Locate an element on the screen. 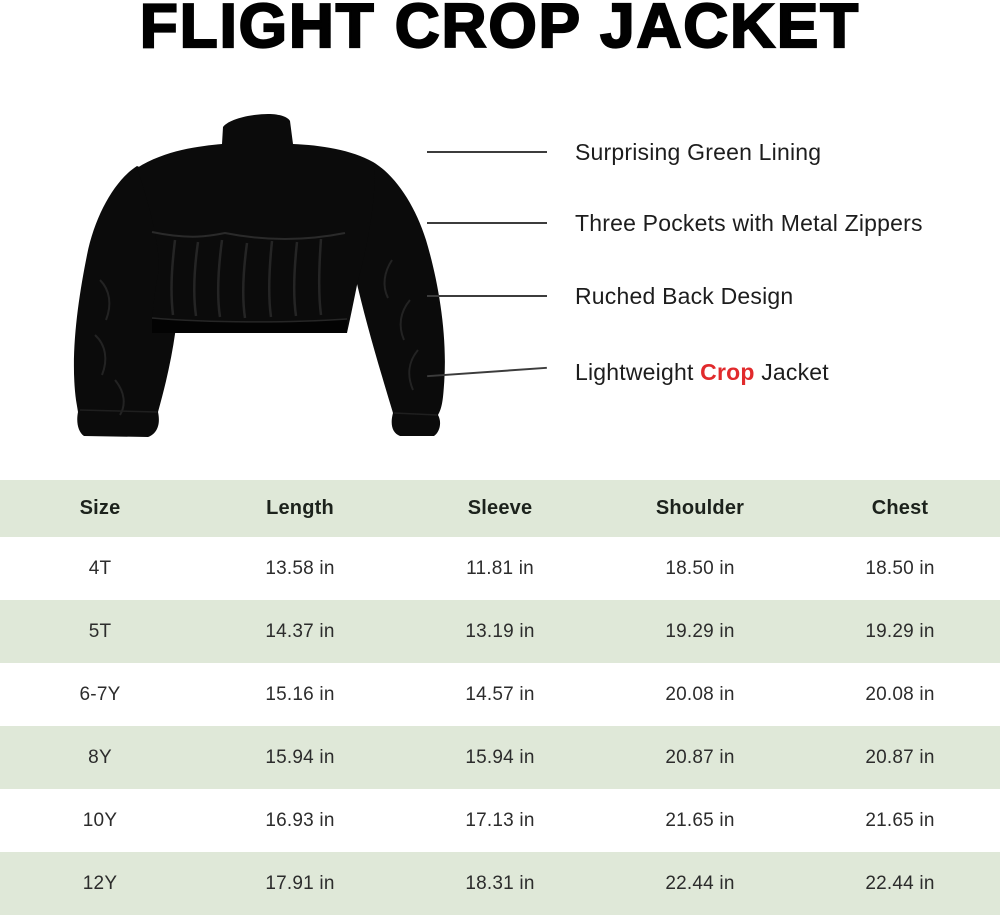 The height and width of the screenshot is (917, 1000). feature-label: Lightweight Crop Jacket is located at coordinates (702, 372).